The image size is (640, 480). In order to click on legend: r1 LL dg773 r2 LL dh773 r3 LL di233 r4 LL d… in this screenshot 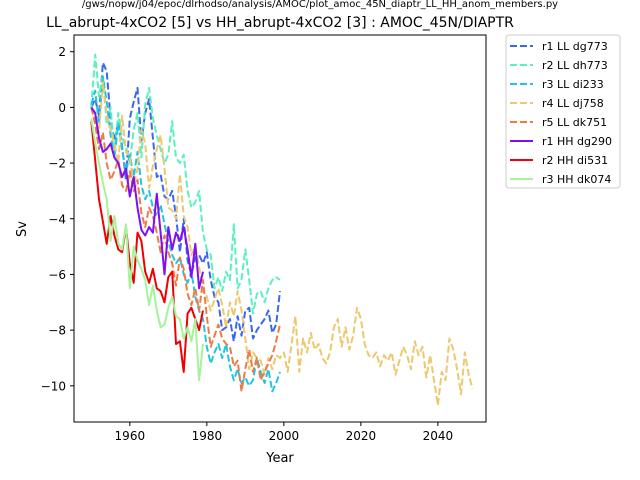, I will do `click(563, 111)`.